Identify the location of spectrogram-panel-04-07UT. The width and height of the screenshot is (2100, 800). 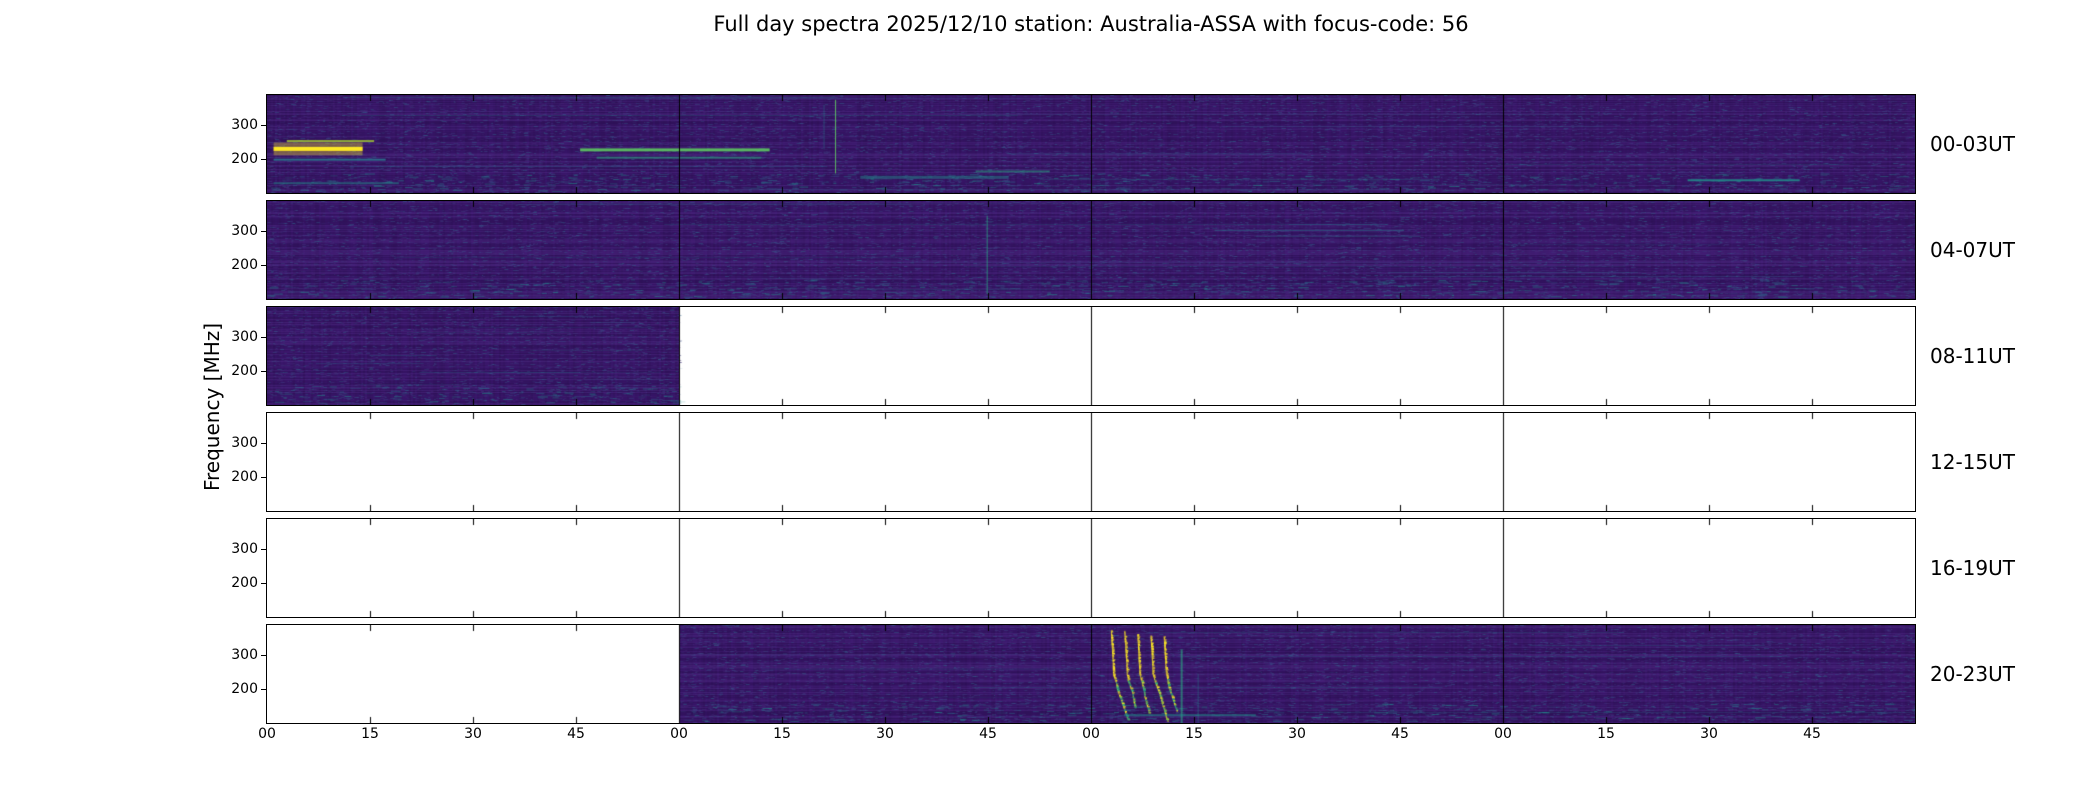
(1091, 250).